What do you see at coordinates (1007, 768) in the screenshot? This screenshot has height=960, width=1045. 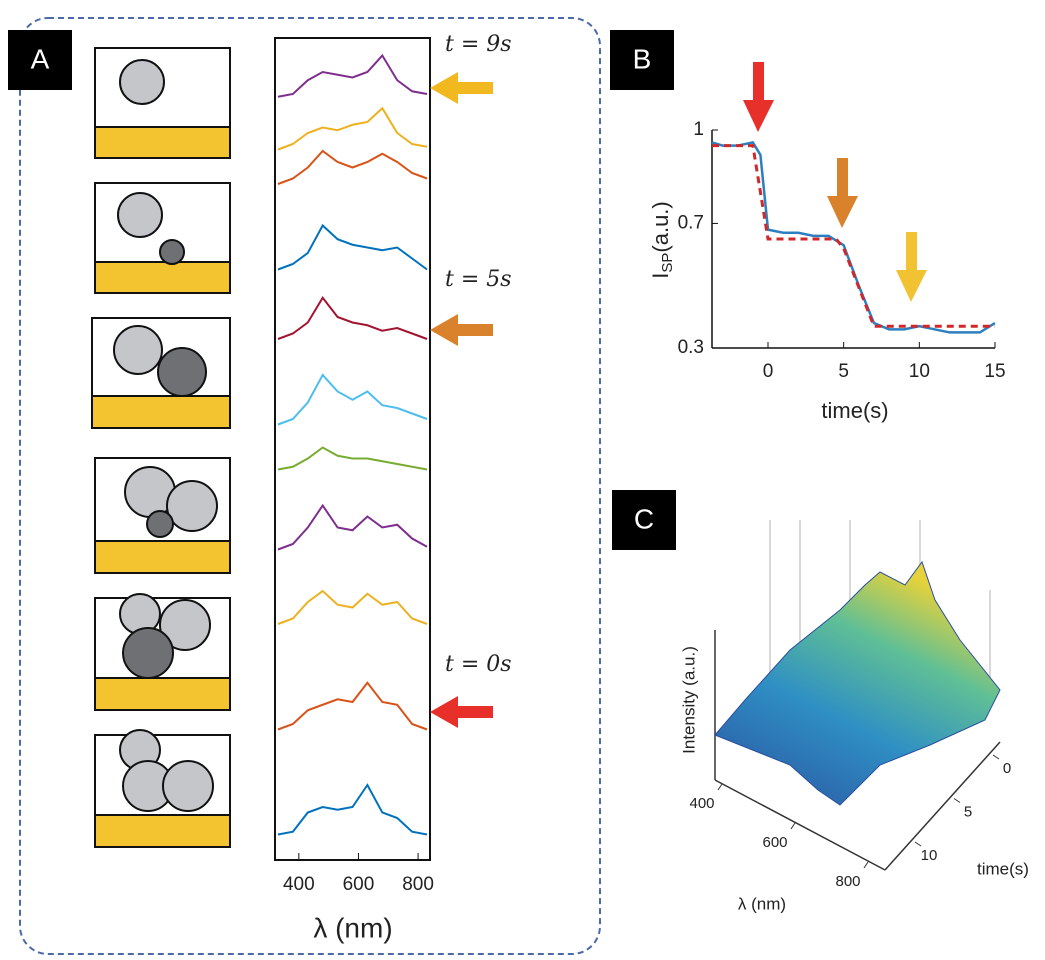 I see `y-tick-label: 0` at bounding box center [1007, 768].